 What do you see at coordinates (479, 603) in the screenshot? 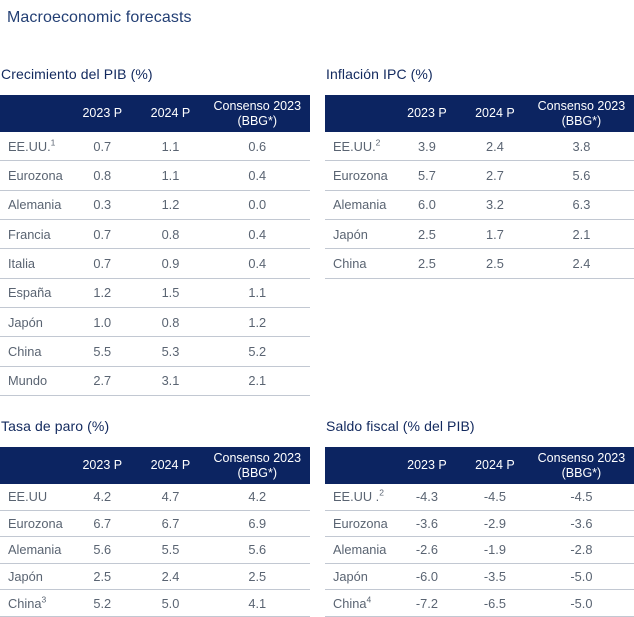
I see `table-row: China4 -7.2 -6.5 -5.0` at bounding box center [479, 603].